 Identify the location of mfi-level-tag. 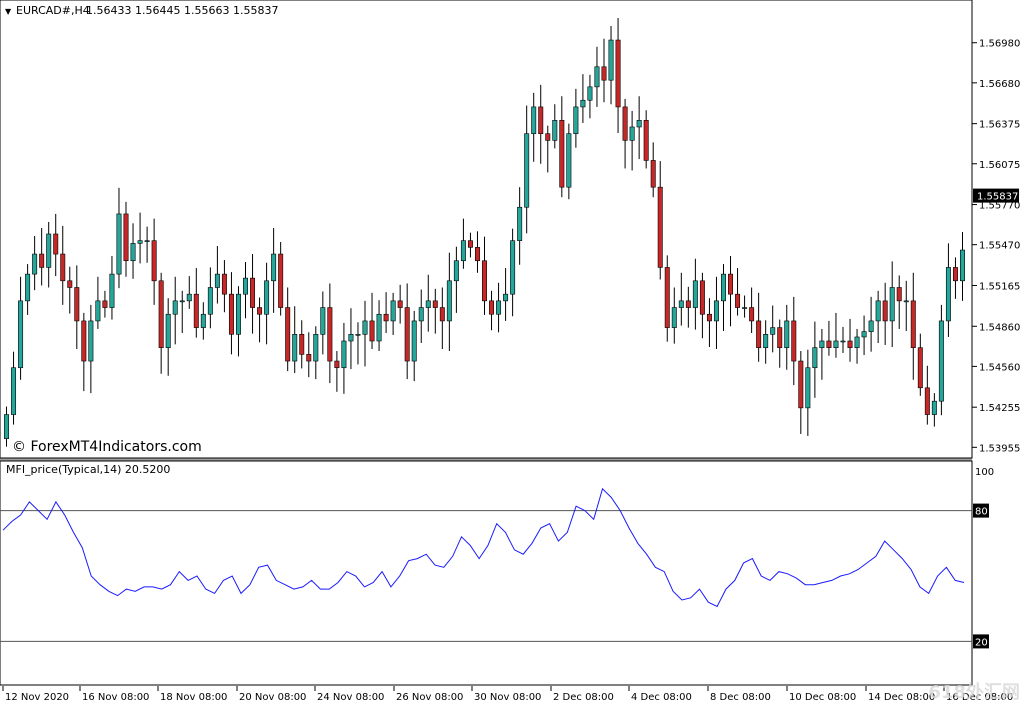
(981, 510).